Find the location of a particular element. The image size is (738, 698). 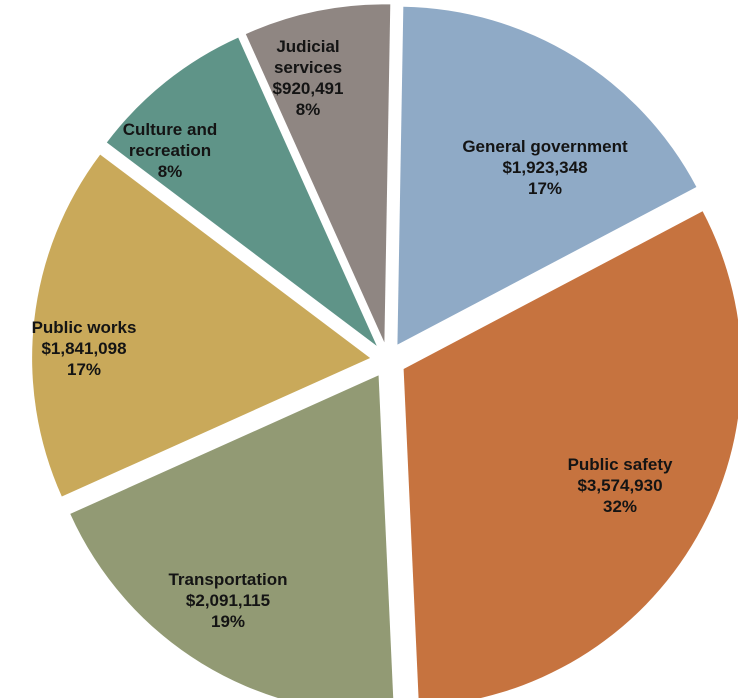

label-value: $1,841,098 is located at coordinates (83, 348).